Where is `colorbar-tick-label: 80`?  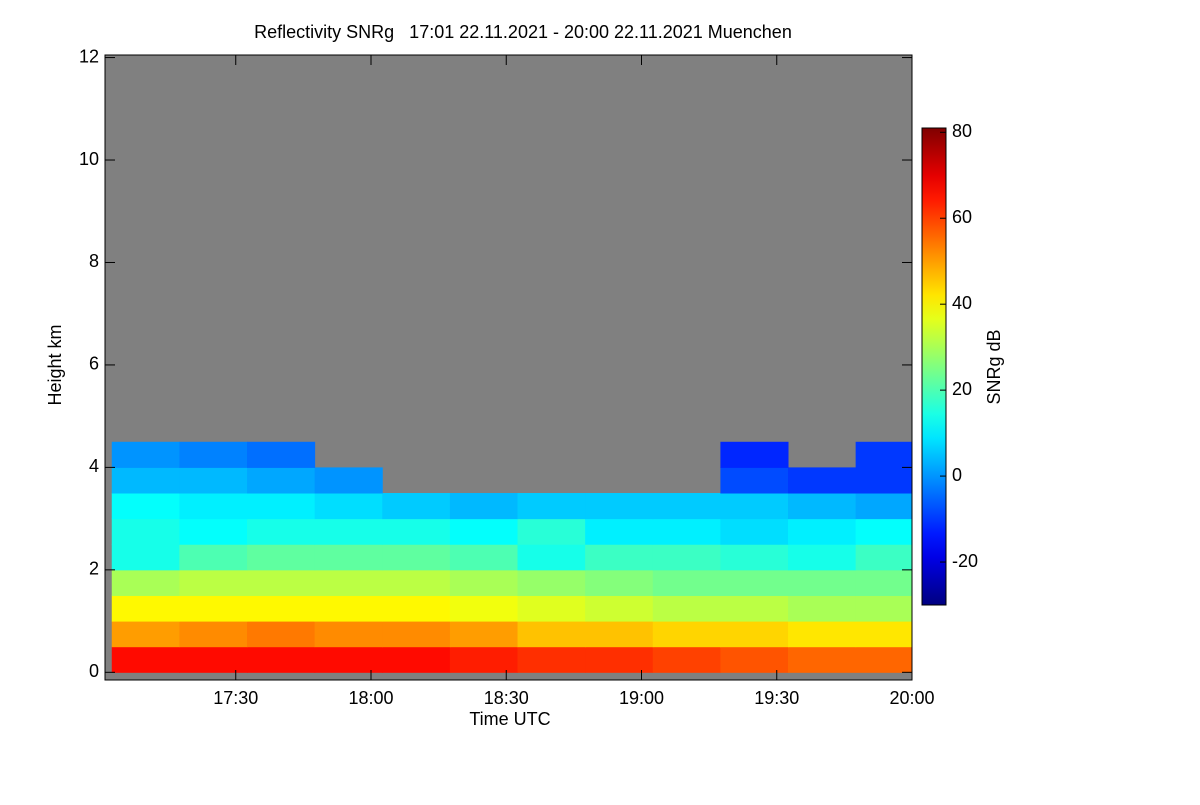 colorbar-tick-label: 80 is located at coordinates (962, 131).